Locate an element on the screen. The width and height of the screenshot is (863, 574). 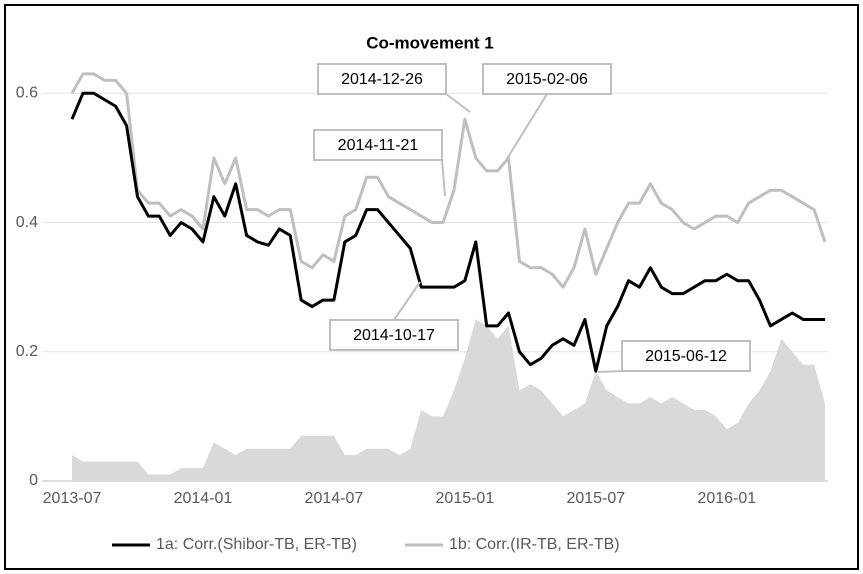
x-tick-label: 2014-01 is located at coordinates (203, 498).